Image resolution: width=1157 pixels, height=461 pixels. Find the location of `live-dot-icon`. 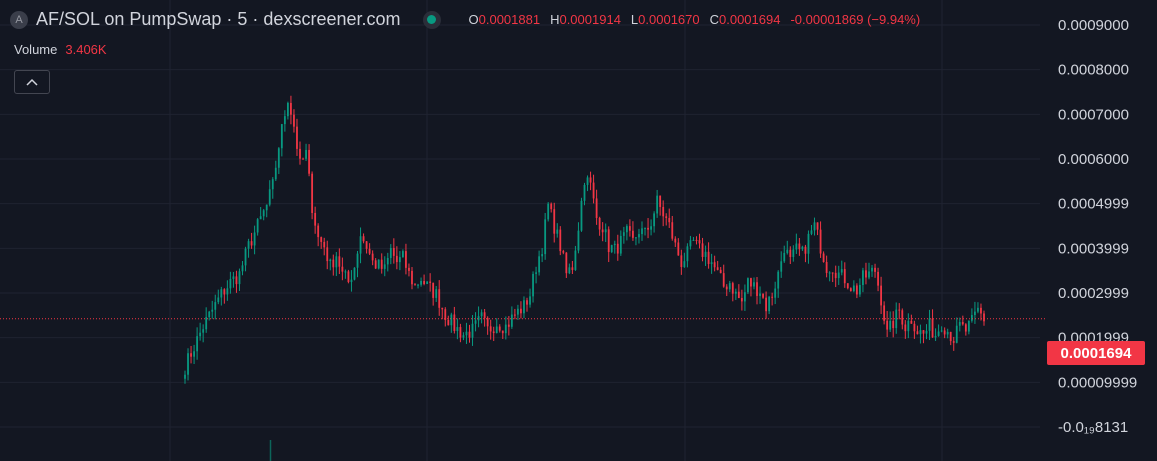

live-dot-icon is located at coordinates (431, 19).